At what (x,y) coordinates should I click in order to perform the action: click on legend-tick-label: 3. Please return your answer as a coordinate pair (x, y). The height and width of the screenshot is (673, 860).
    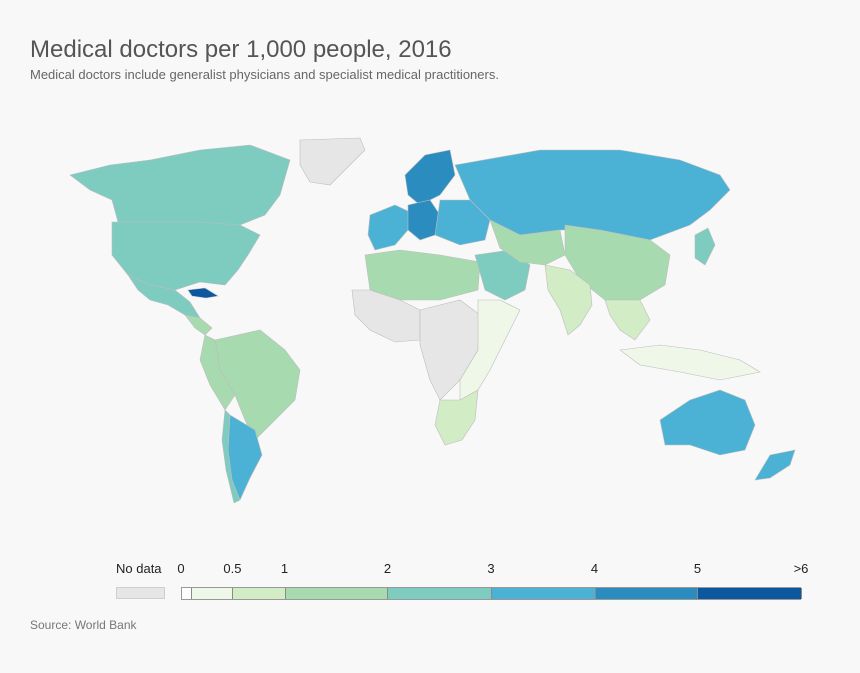
    Looking at the image, I should click on (491, 568).